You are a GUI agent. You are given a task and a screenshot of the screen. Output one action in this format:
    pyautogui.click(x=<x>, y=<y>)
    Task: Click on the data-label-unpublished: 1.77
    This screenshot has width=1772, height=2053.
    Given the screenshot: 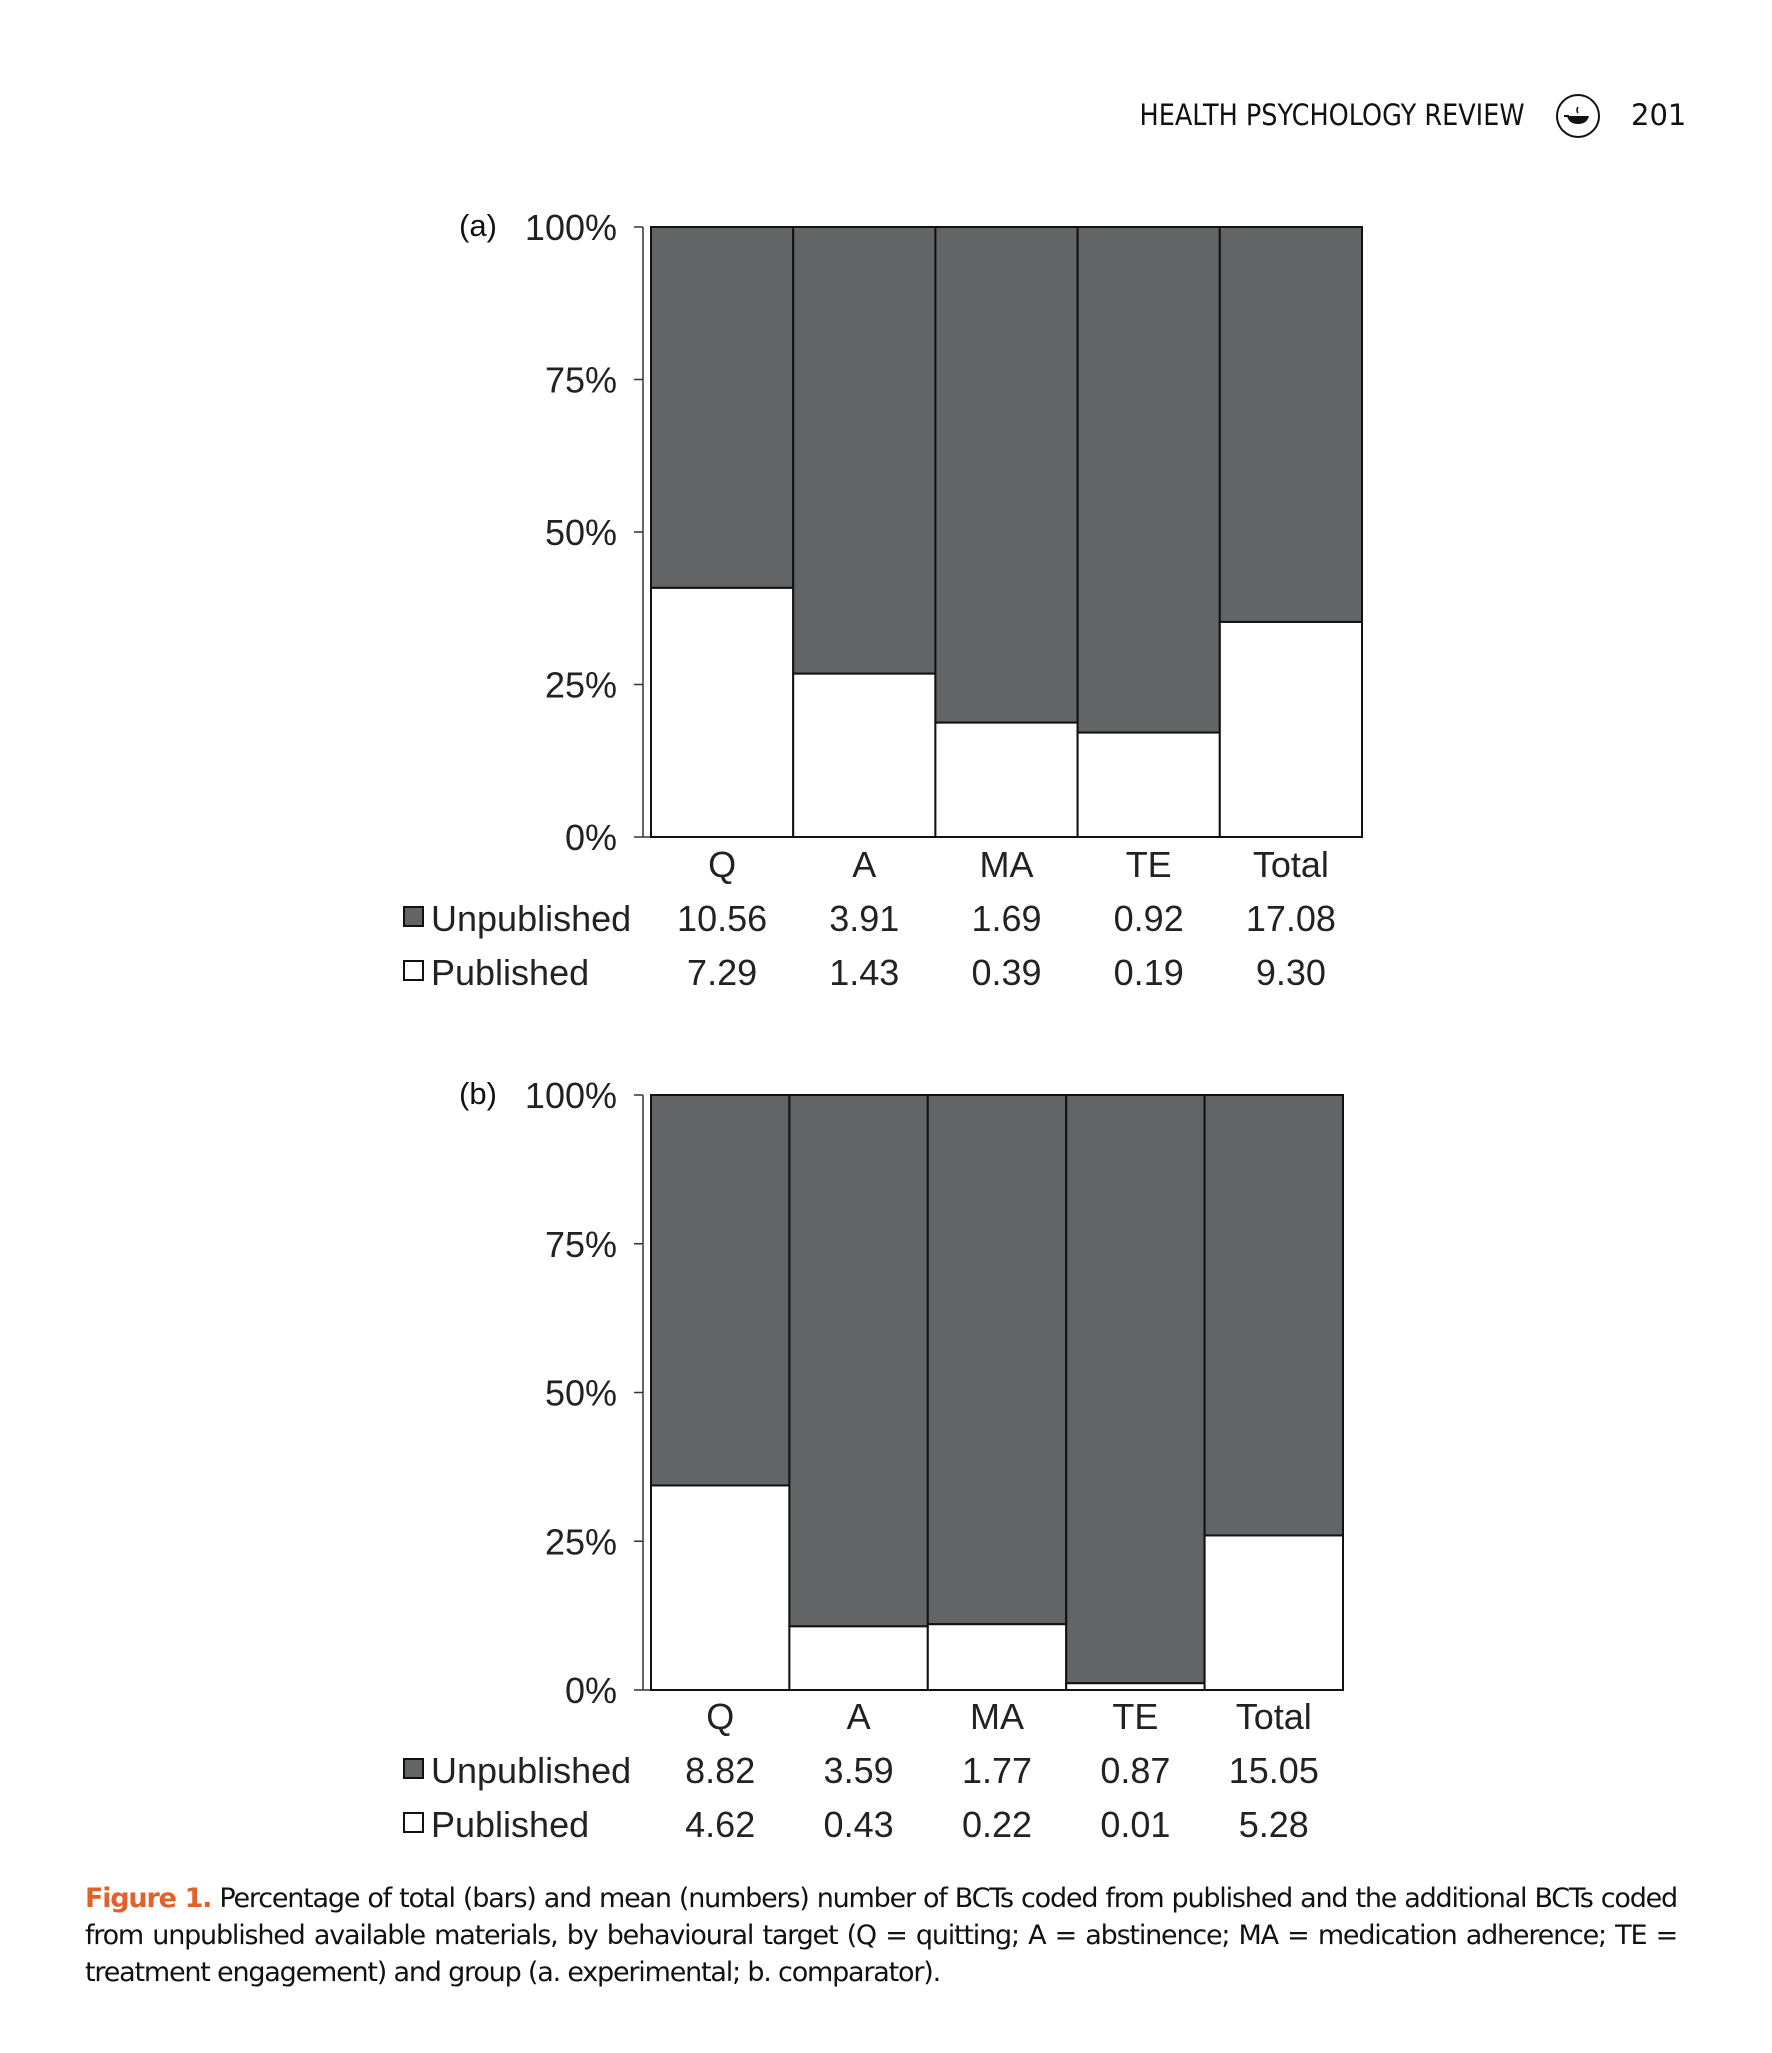 What is the action you would take?
    pyautogui.click(x=997, y=1770)
    